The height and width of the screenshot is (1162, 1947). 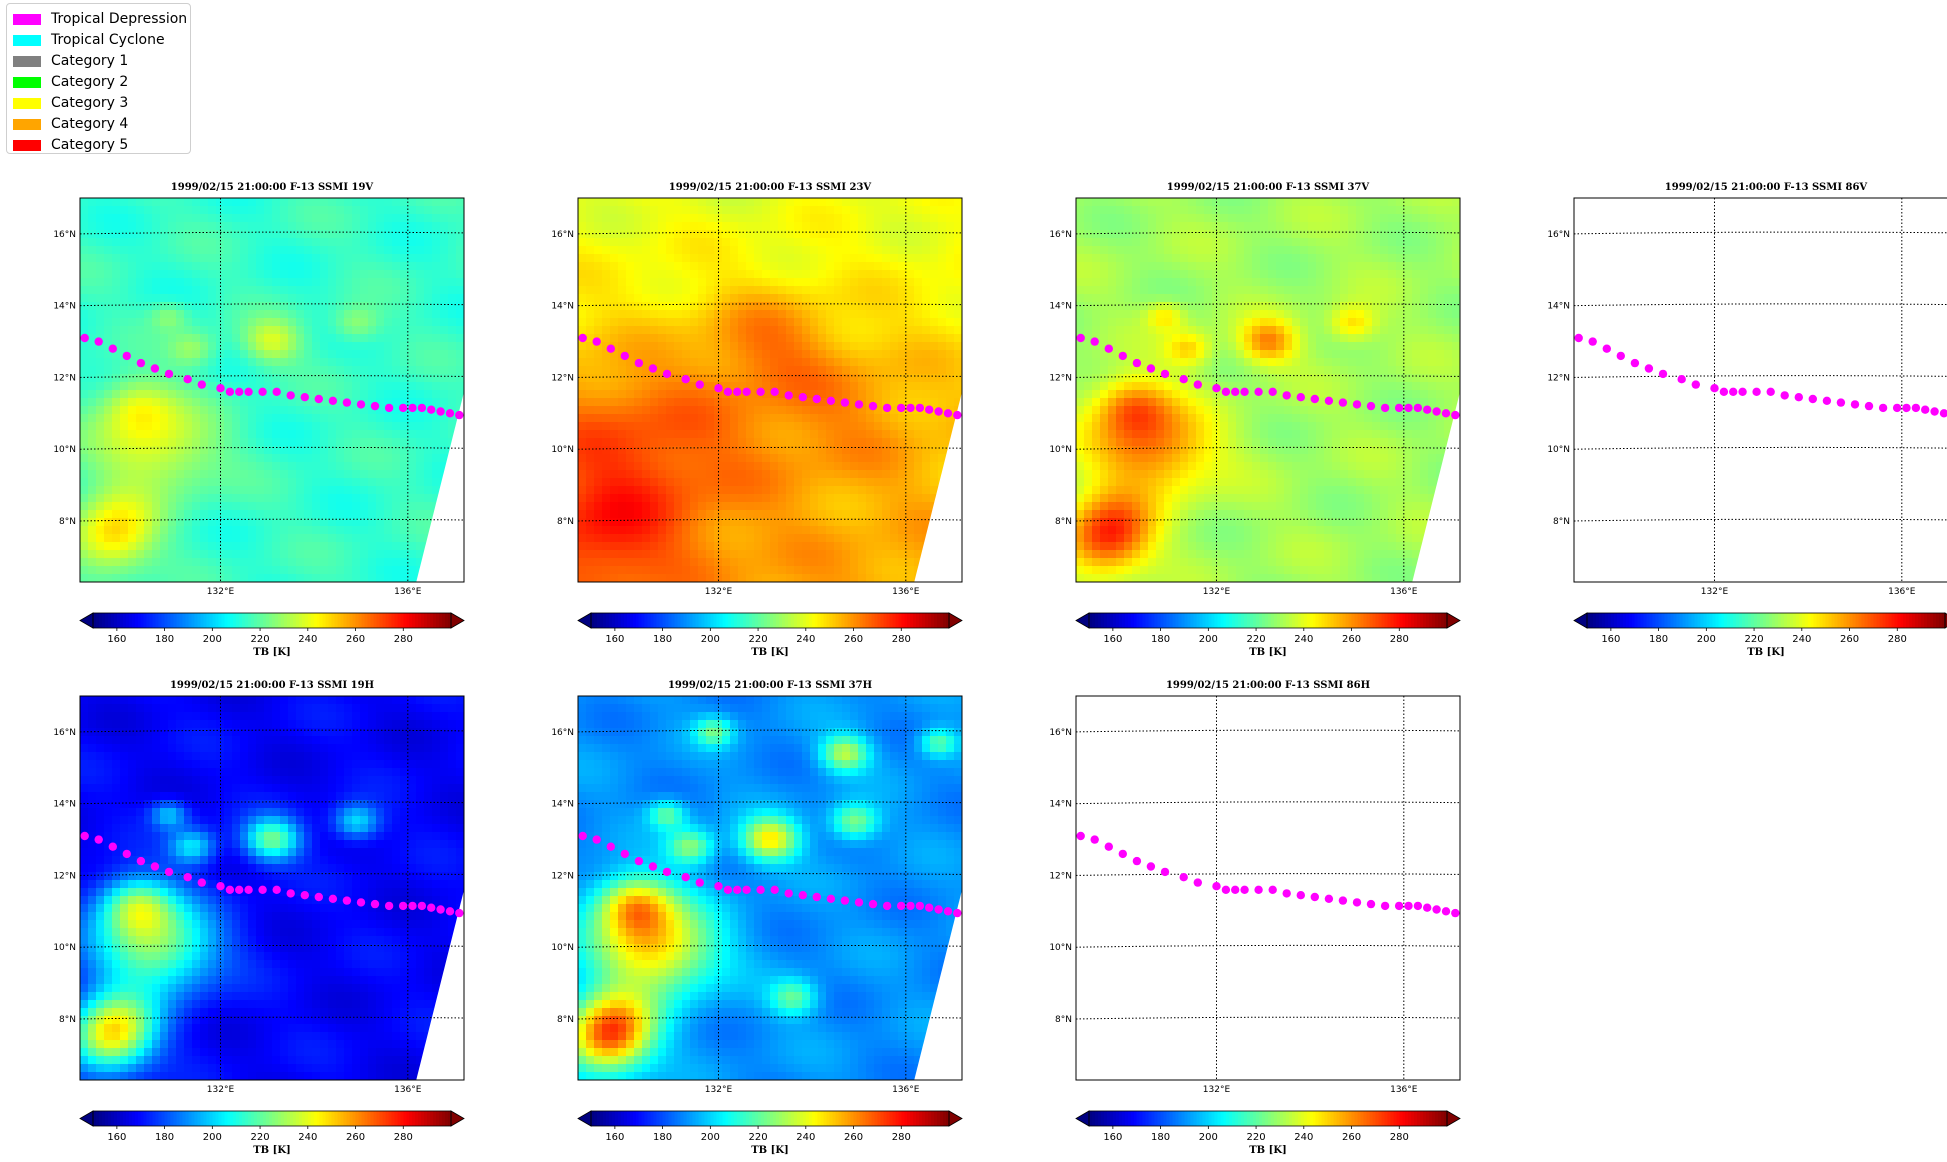 I want to click on legend-item: Category 3, so click(x=70, y=103).